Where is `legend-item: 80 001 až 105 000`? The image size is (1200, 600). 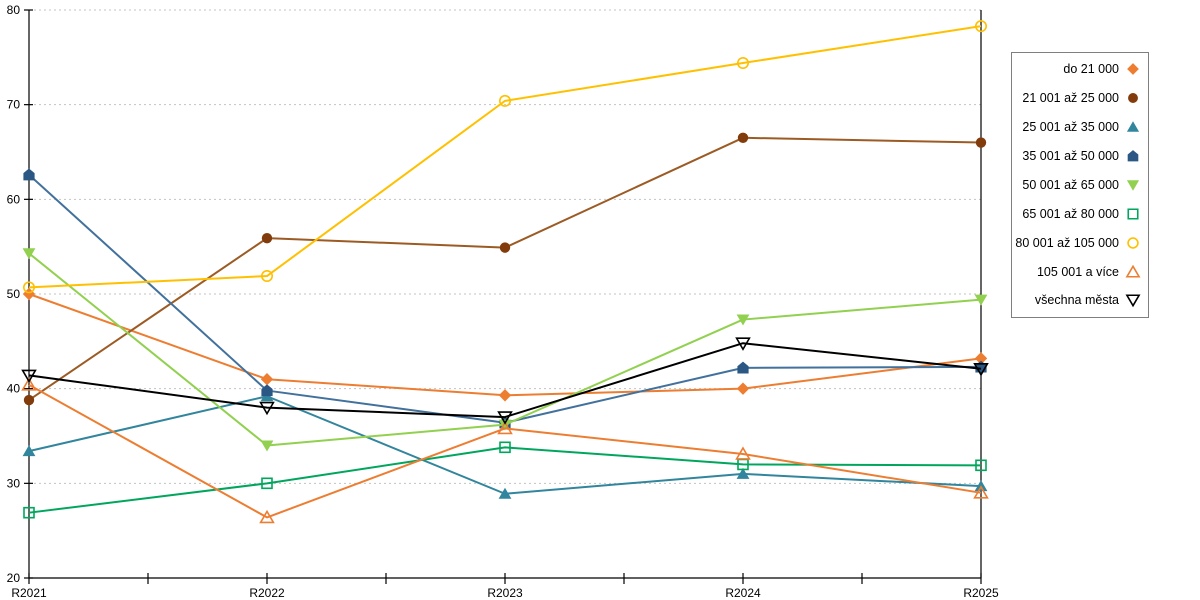
legend-item: 80 001 až 105 000 is located at coordinates (1078, 243).